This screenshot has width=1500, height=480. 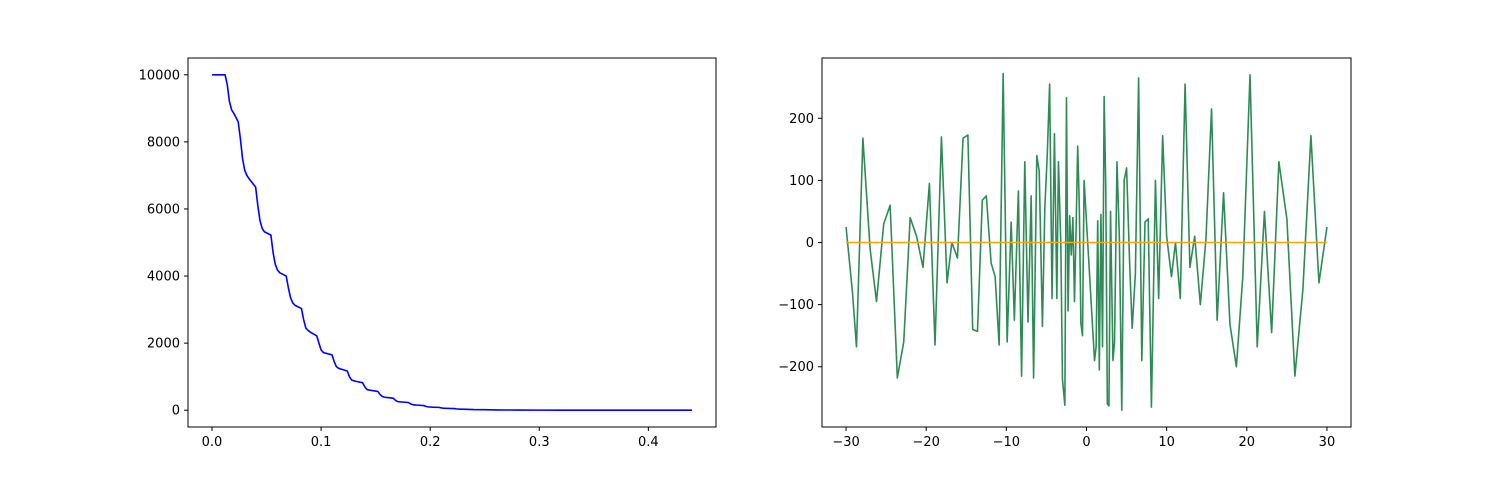 I want to click on left-chart-y-tick-label: 10000, so click(x=159, y=75).